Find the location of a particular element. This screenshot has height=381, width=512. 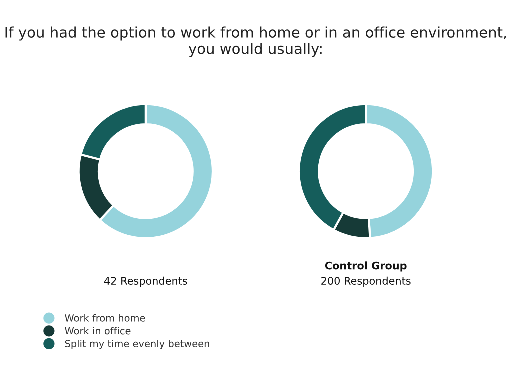

text: 200 Respondents is located at coordinates (366, 281).